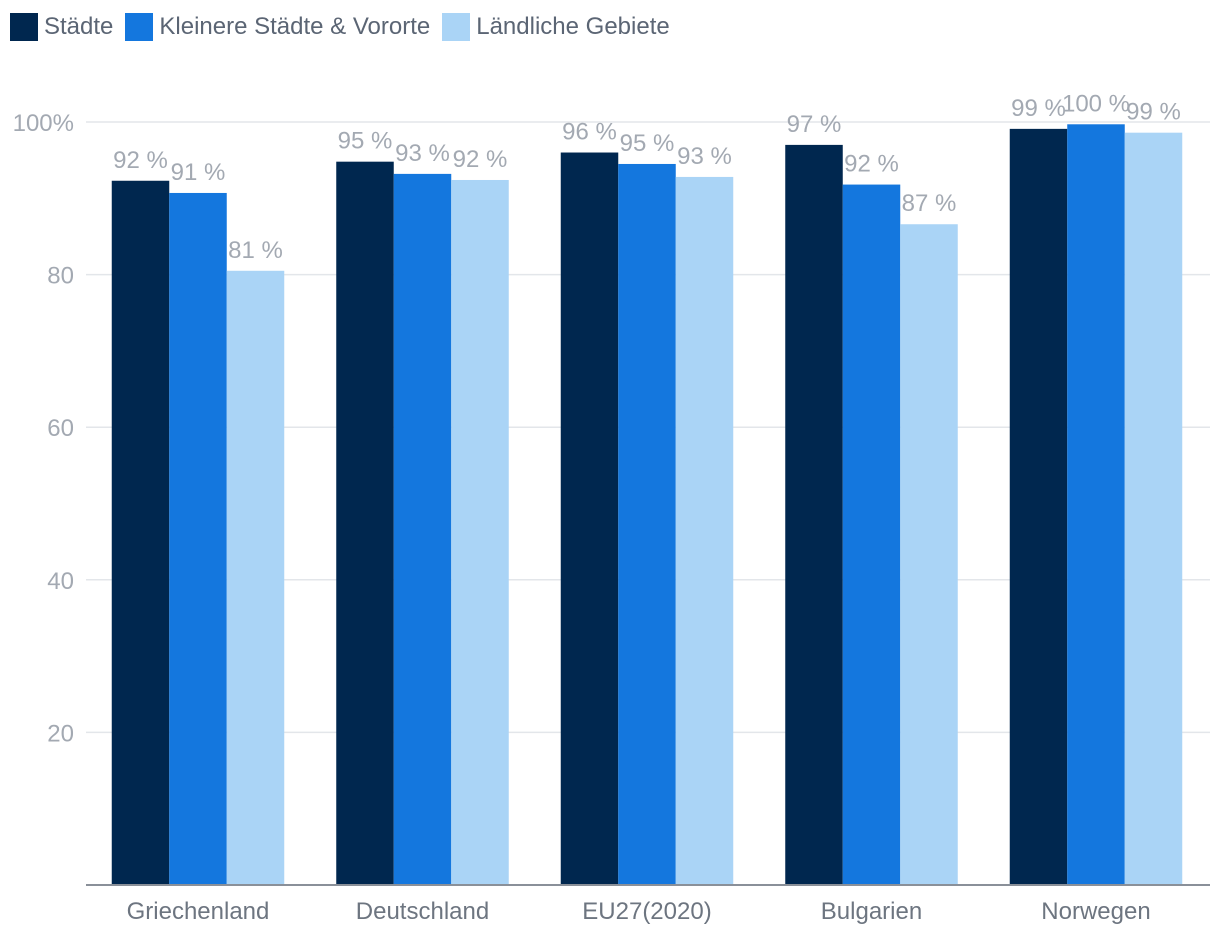 Image resolution: width=1220 pixels, height=942 pixels. What do you see at coordinates (365, 141) in the screenshot?
I see `data-label-1-0: 95 %` at bounding box center [365, 141].